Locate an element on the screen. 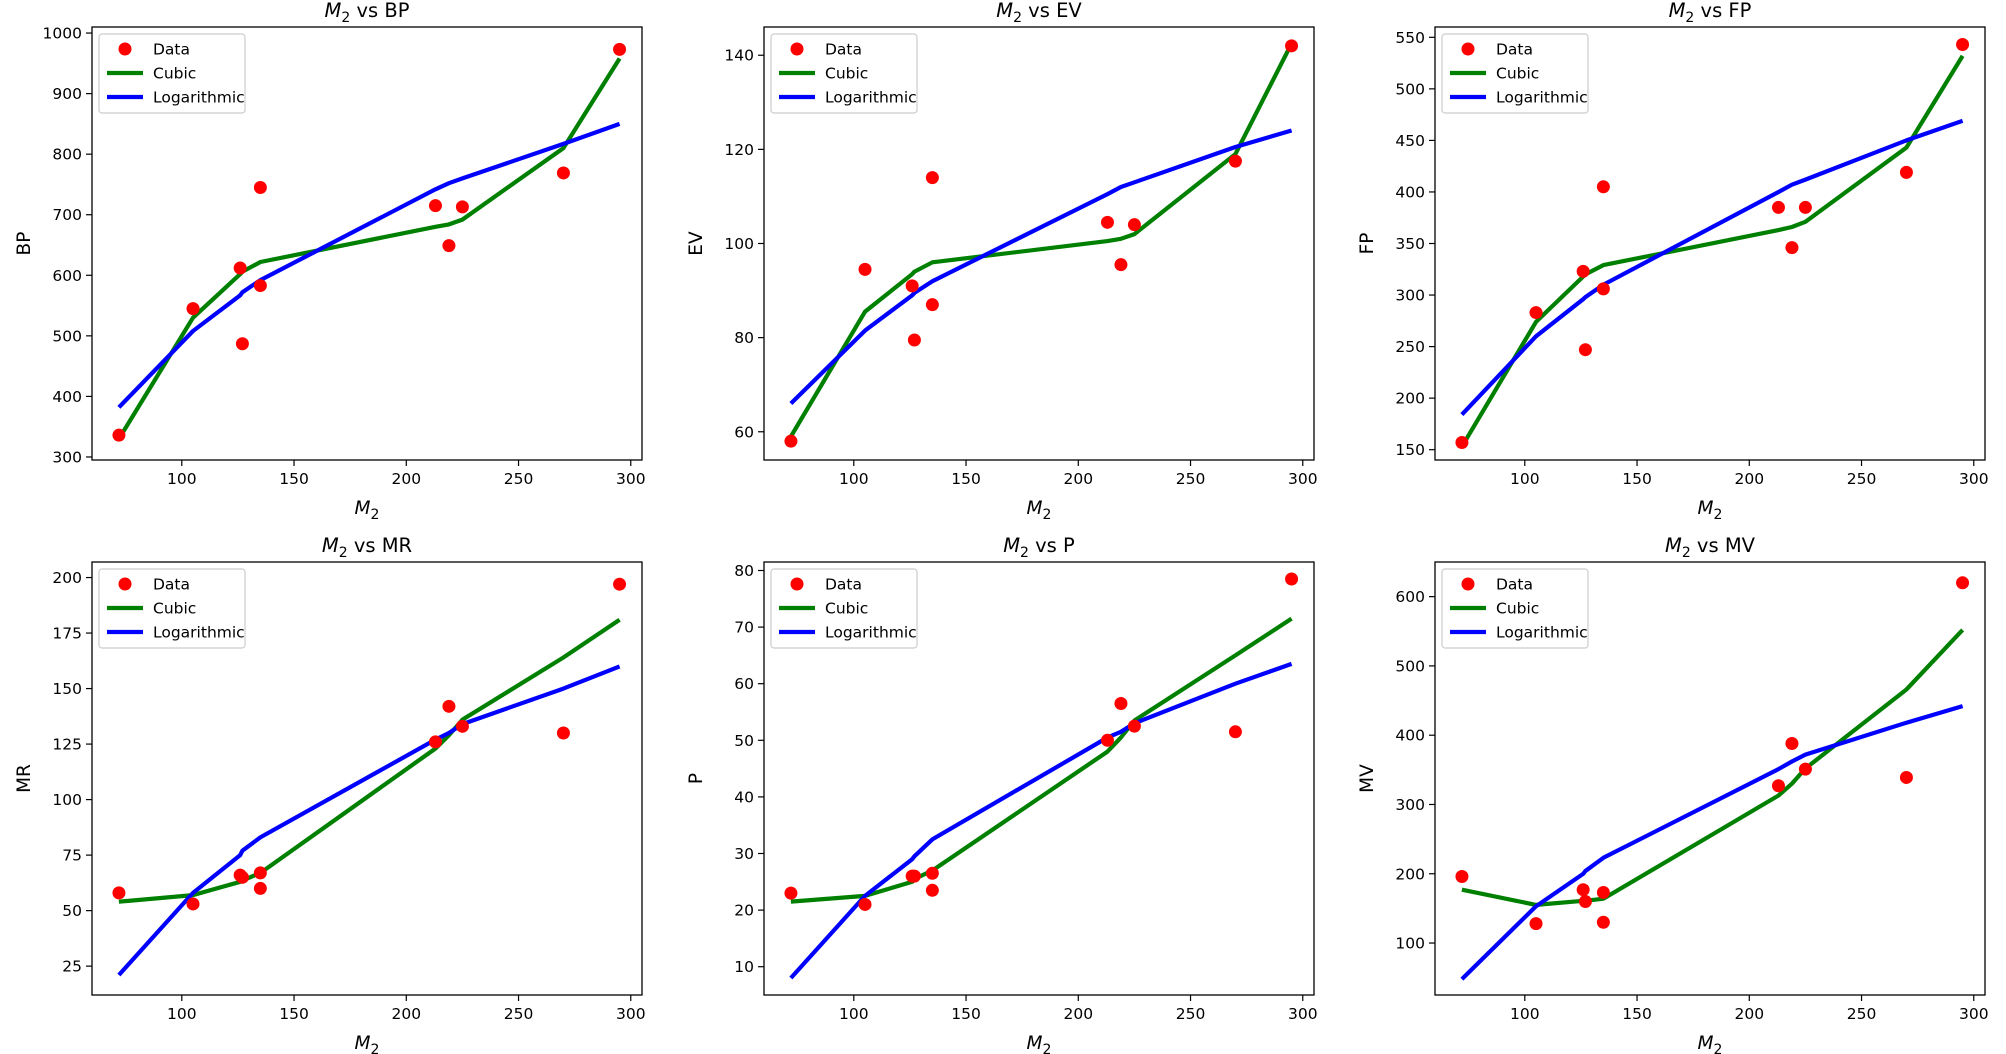 The width and height of the screenshot is (2006, 1054). chart-title-rest: vs MR is located at coordinates (380, 545).